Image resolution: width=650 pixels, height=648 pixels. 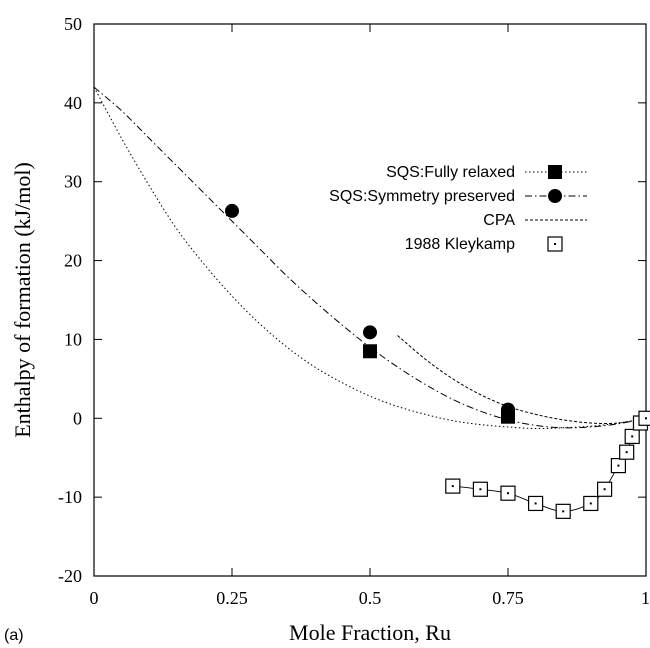 I want to click on legend-entry: SQS:Fully relaxed, so click(x=486, y=172).